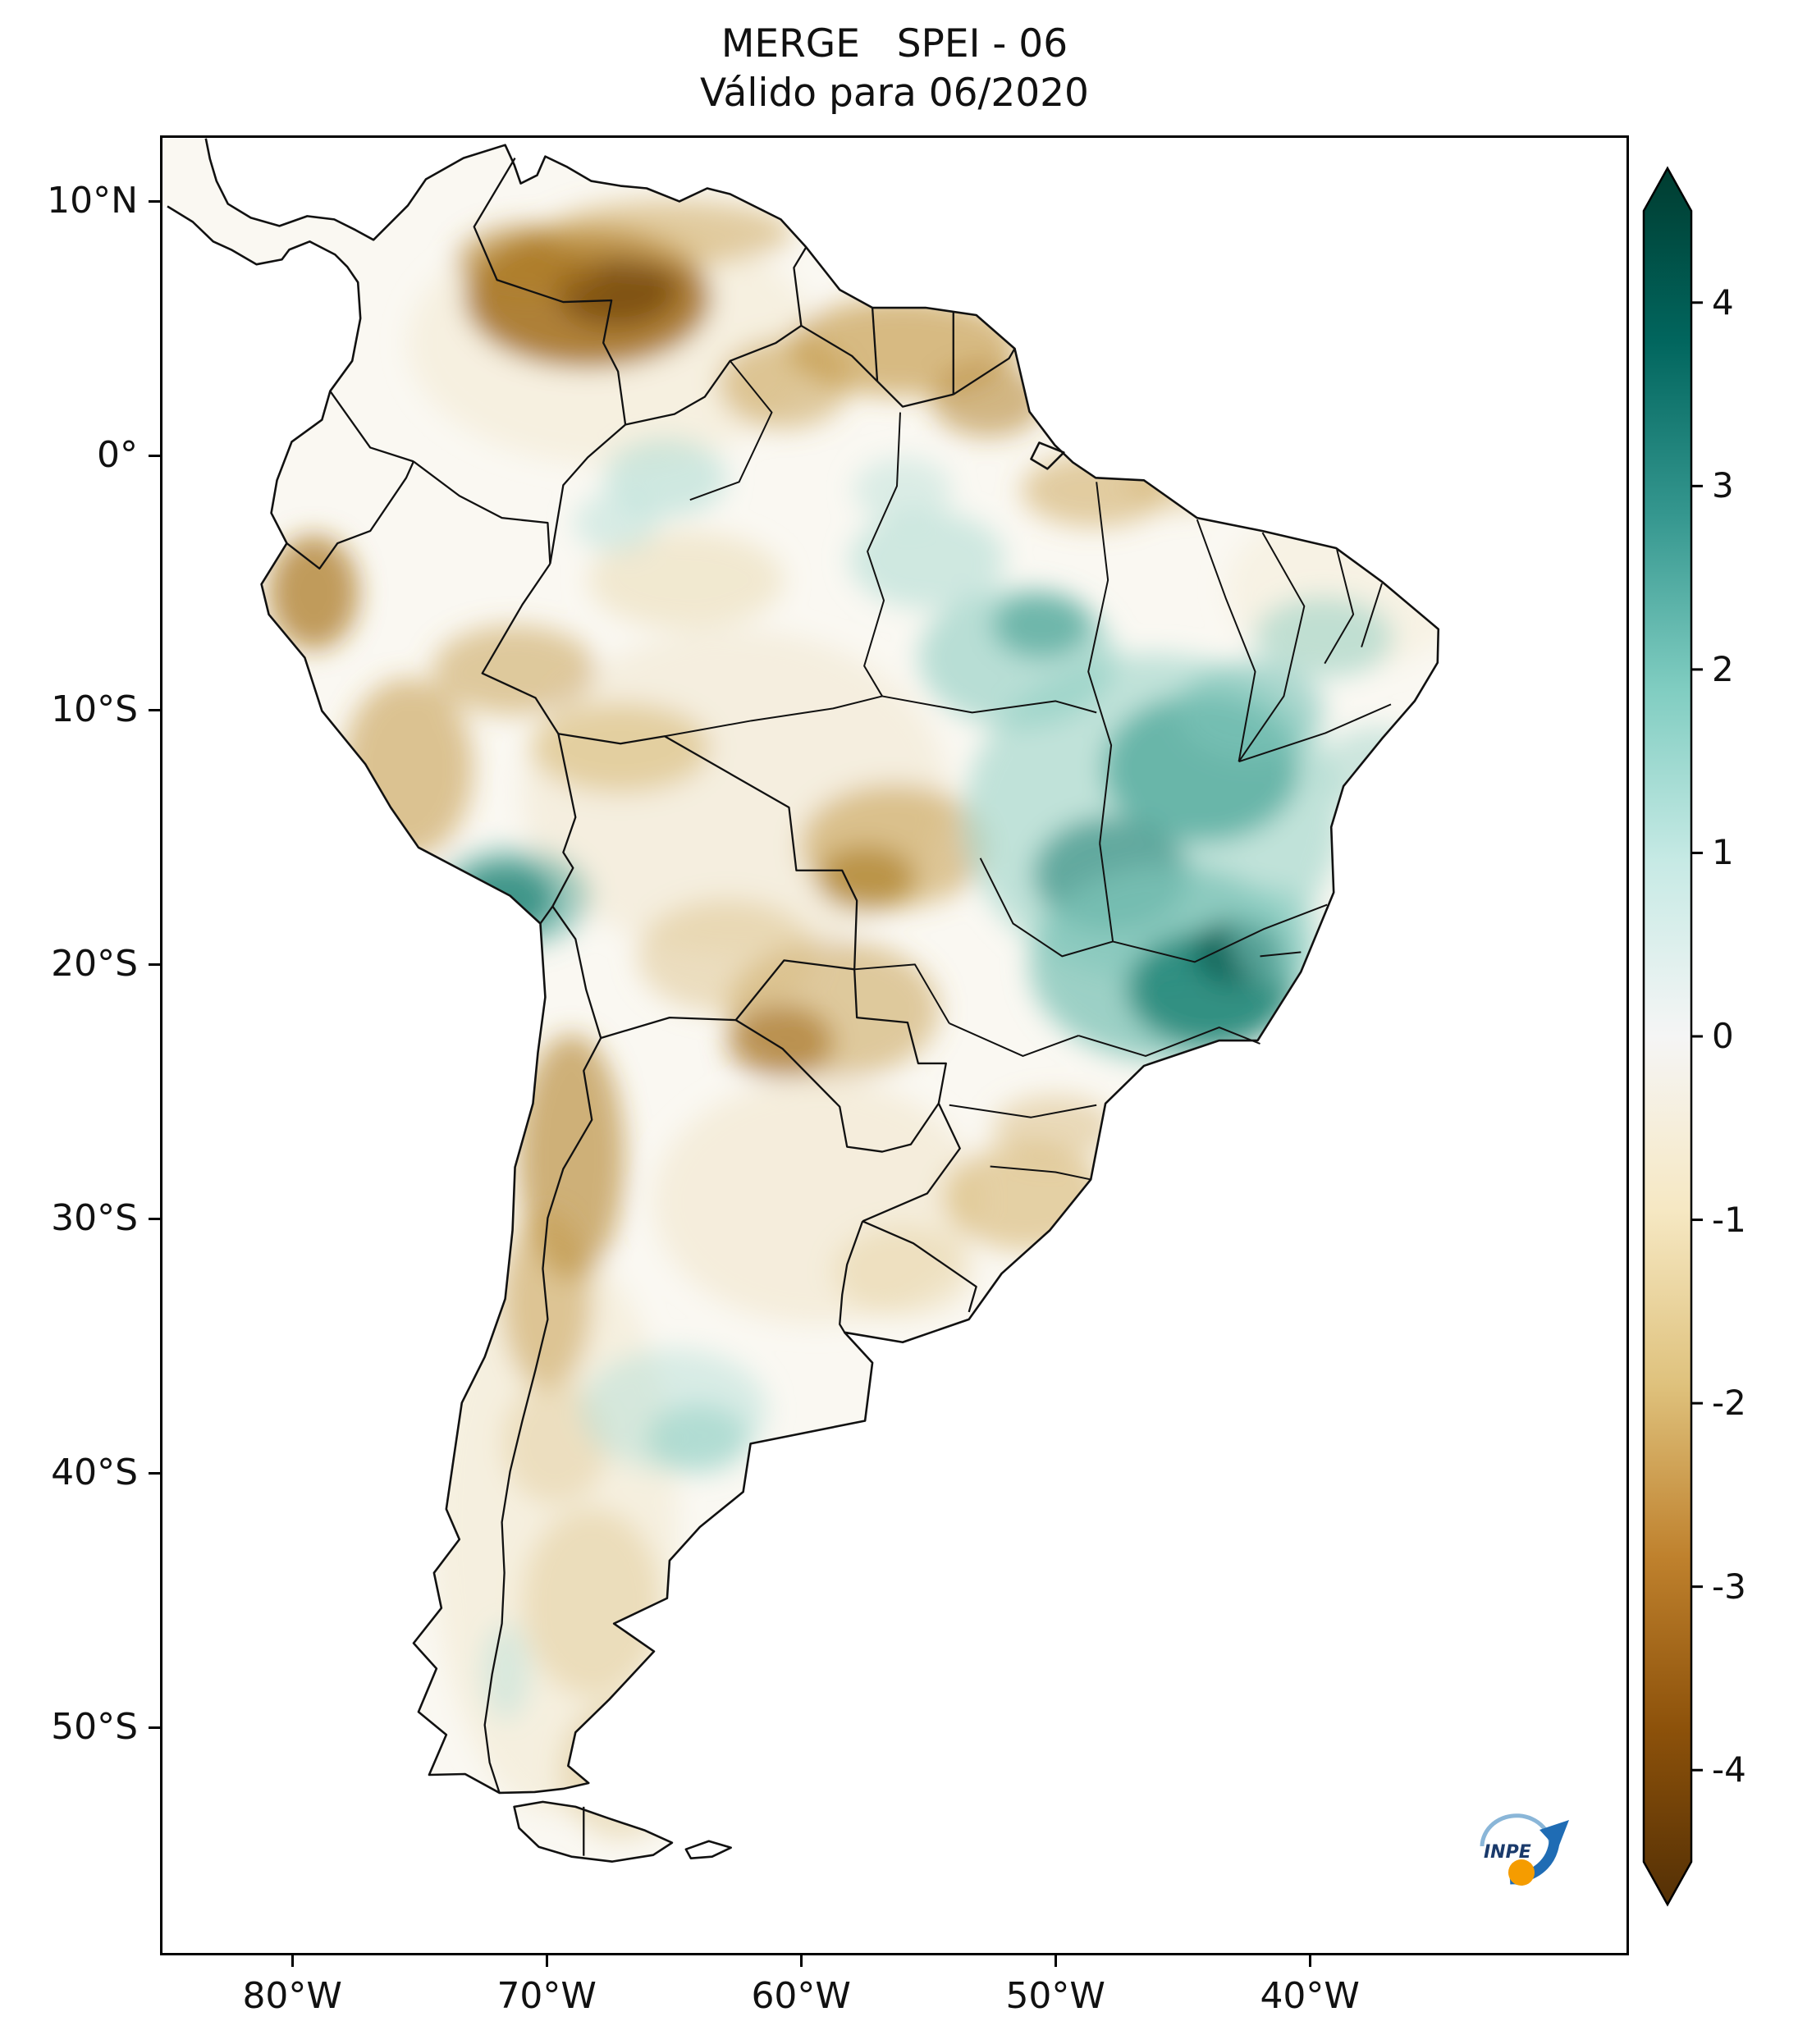  I want to click on colorbar-tick-label: 3, so click(1723, 485).